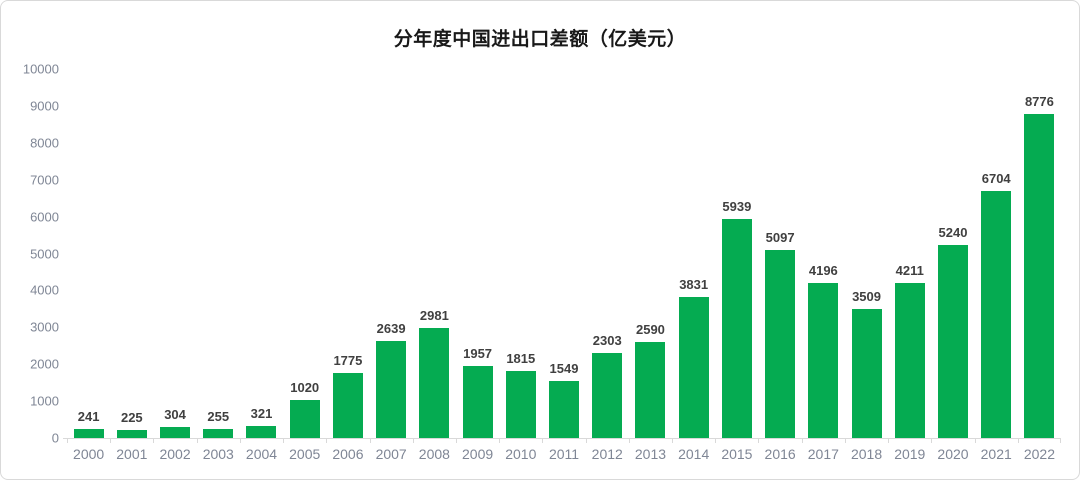  What do you see at coordinates (1039, 102) in the screenshot?
I see `bar-value-label: 8776` at bounding box center [1039, 102].